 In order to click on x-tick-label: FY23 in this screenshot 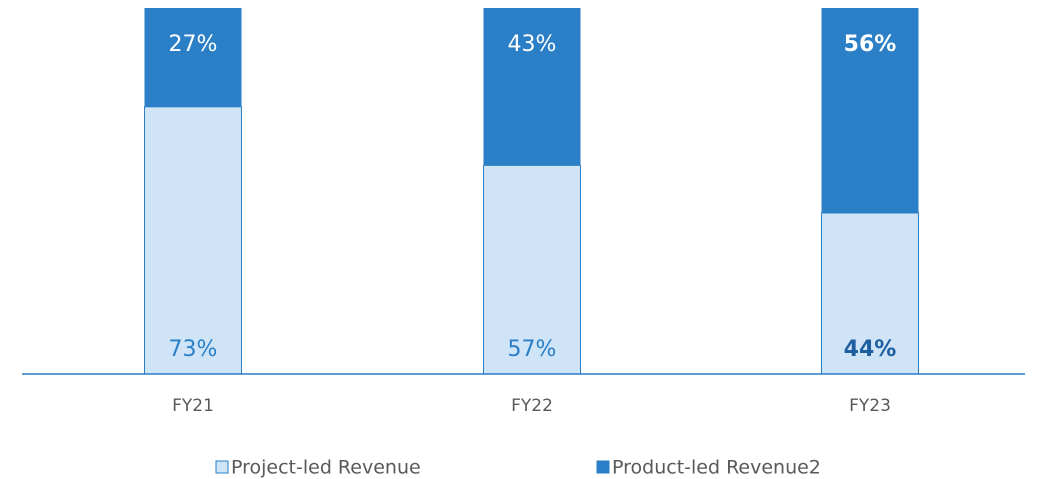, I will do `click(870, 406)`.